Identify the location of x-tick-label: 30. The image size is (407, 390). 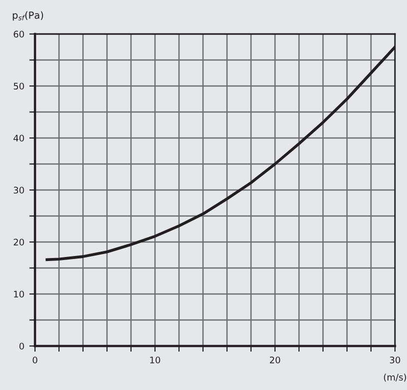
(395, 360).